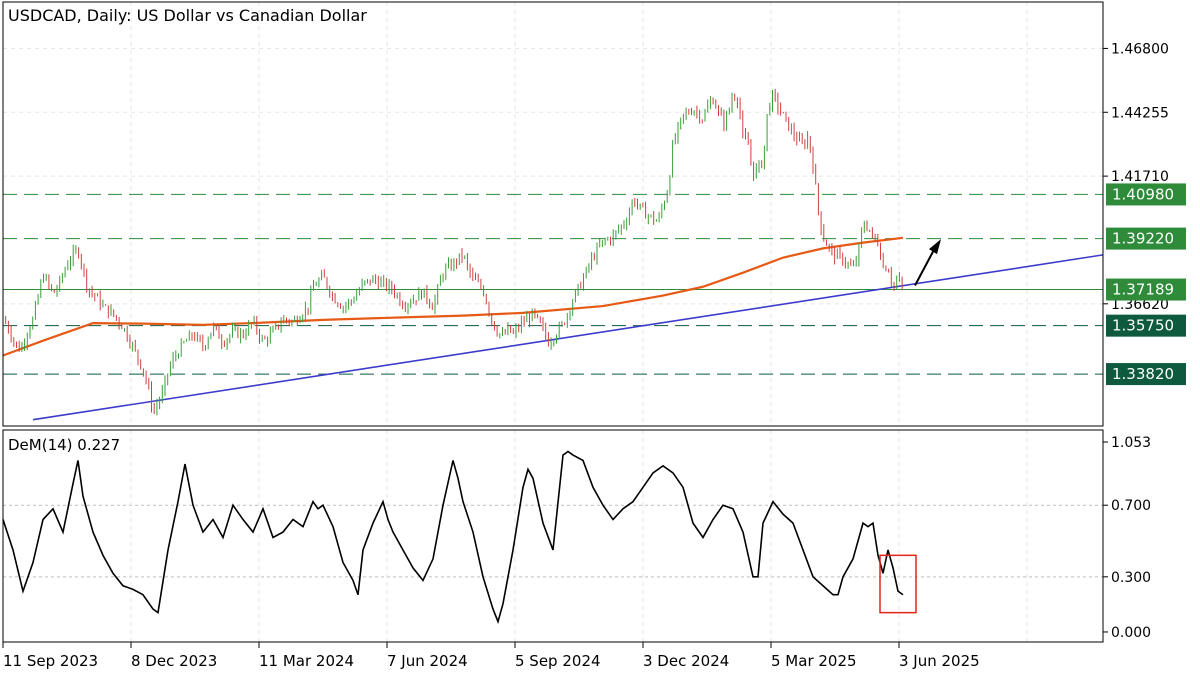 The height and width of the screenshot is (679, 1200). I want to click on highlight-box, so click(898, 584).